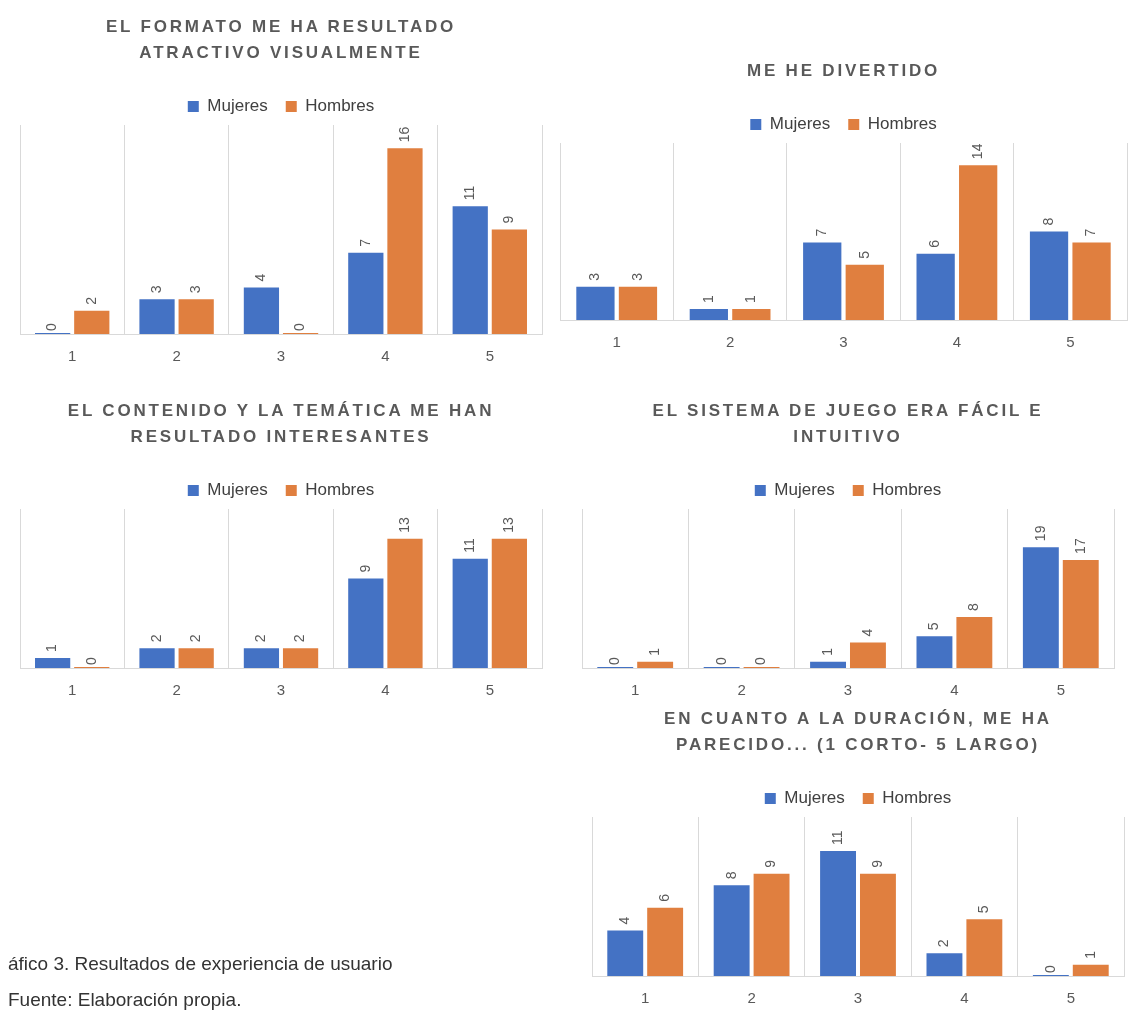 Image resolution: width=1129 pixels, height=1033 pixels. Describe the element at coordinates (469, 545) in the screenshot. I see `data-label: 11` at that location.